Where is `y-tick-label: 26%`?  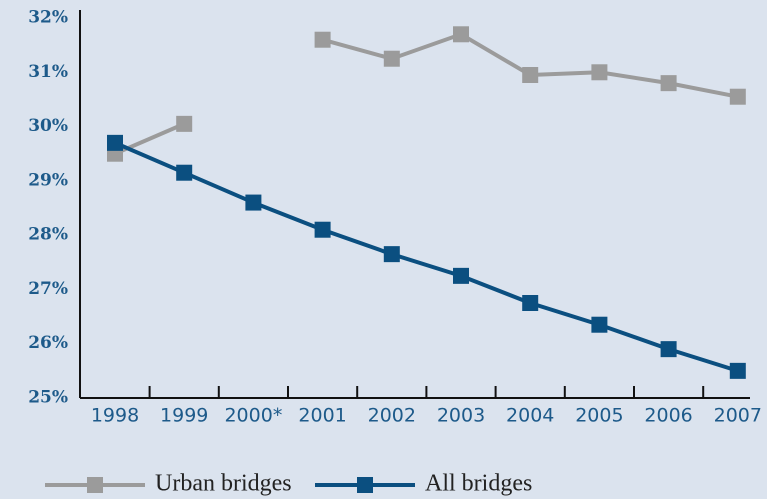
y-tick-label: 26% is located at coordinates (48, 343).